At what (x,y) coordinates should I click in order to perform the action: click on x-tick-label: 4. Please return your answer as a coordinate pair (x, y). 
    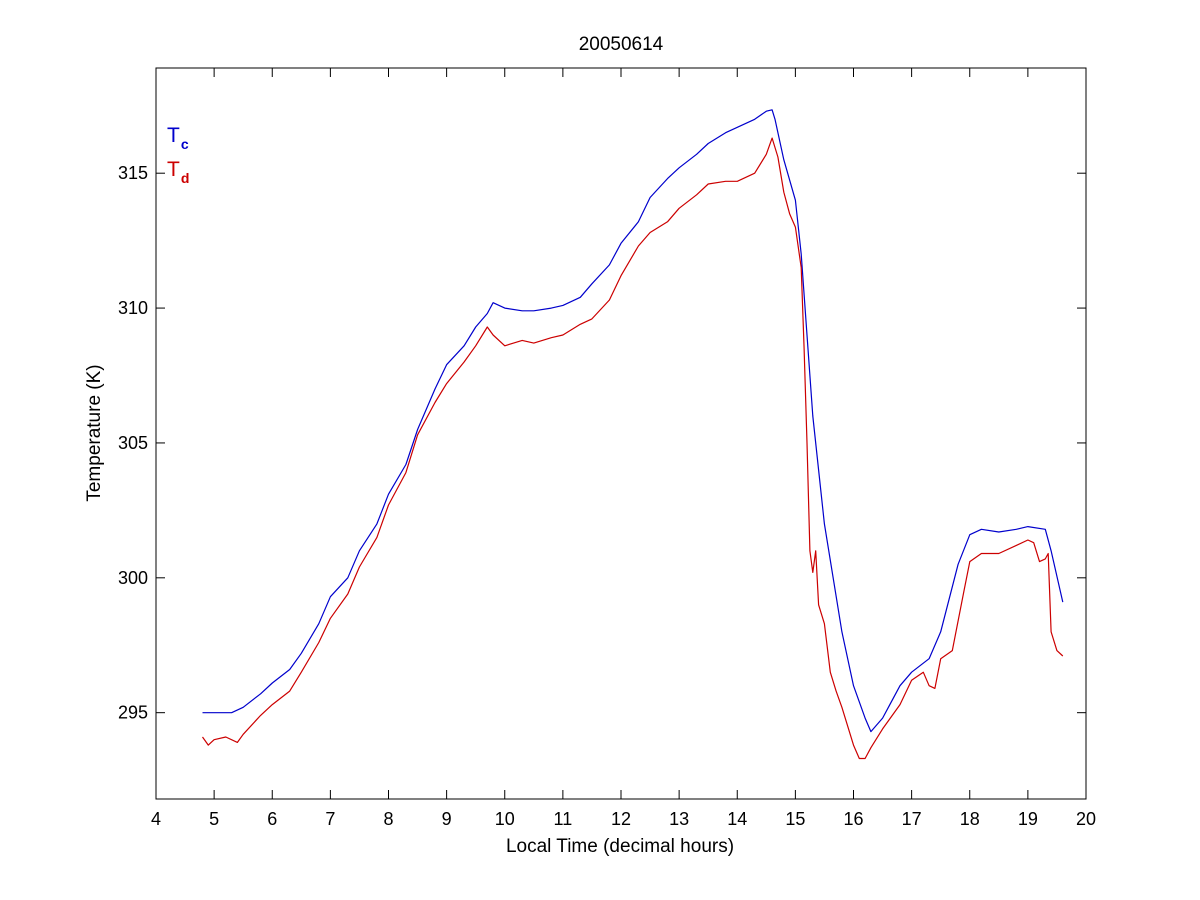
    Looking at the image, I should click on (156, 819).